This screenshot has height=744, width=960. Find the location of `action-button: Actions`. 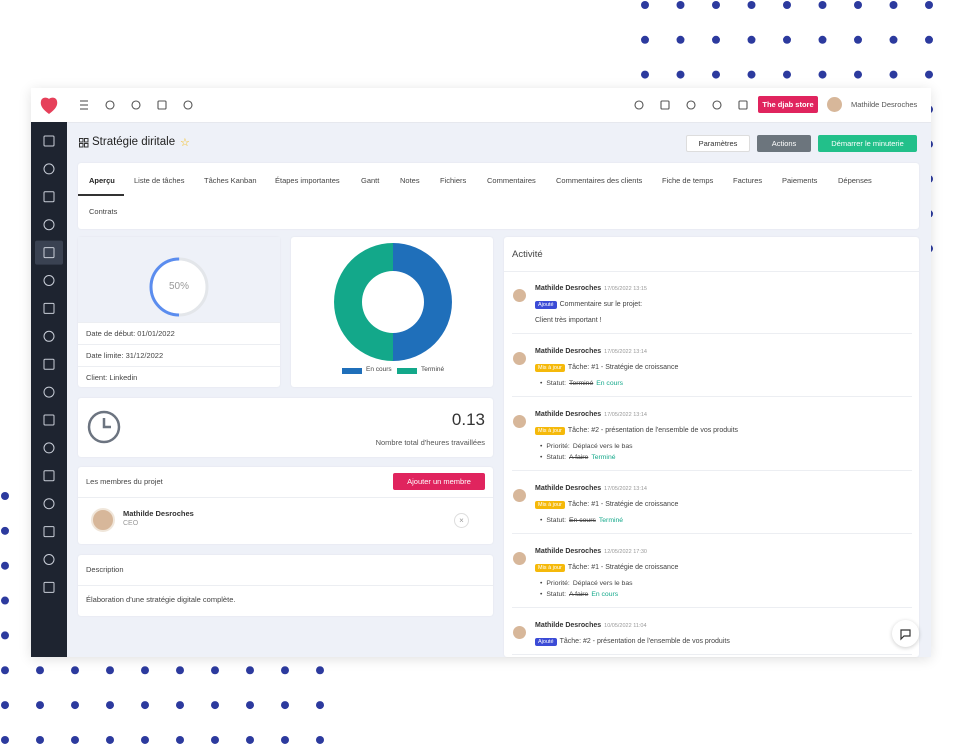

action-button: Actions is located at coordinates (784, 143).